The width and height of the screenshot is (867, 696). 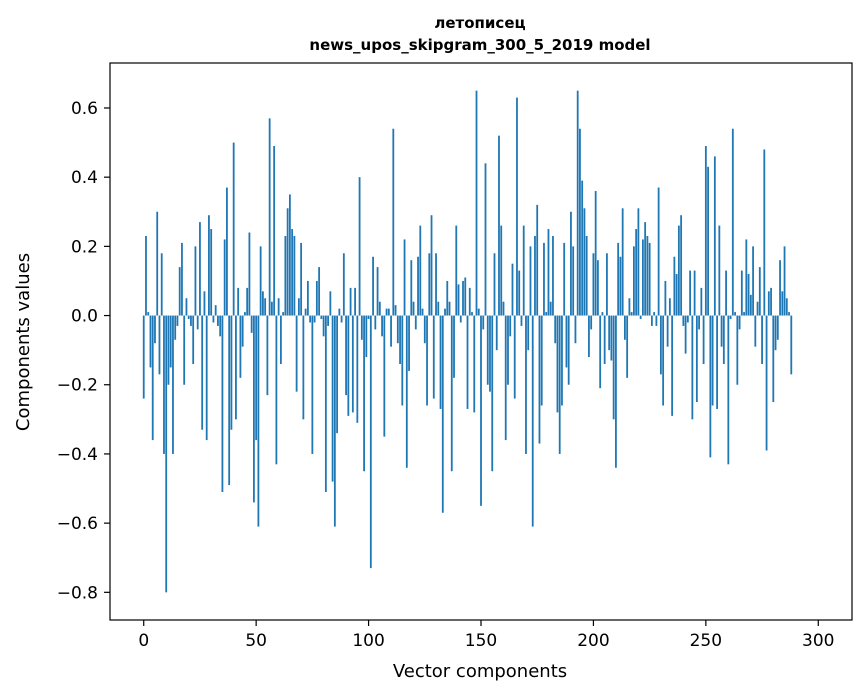 I want to click on chart-title: летописец, so click(x=479, y=23).